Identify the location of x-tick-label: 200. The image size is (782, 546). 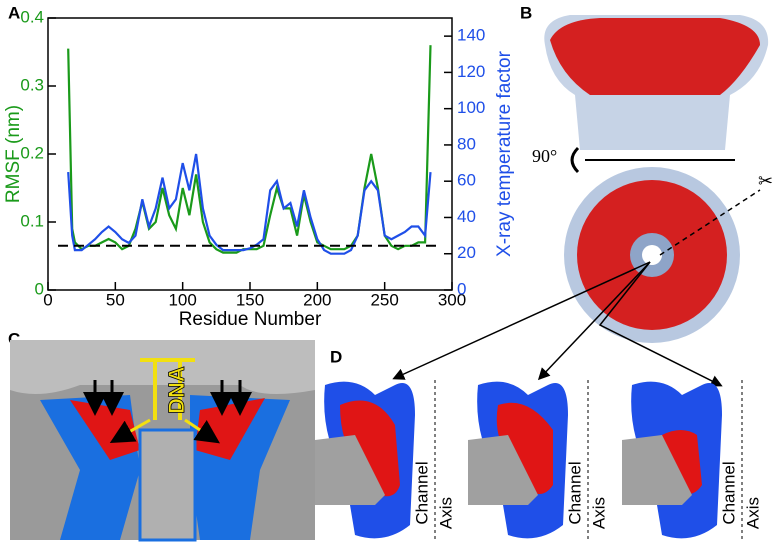
(317, 299).